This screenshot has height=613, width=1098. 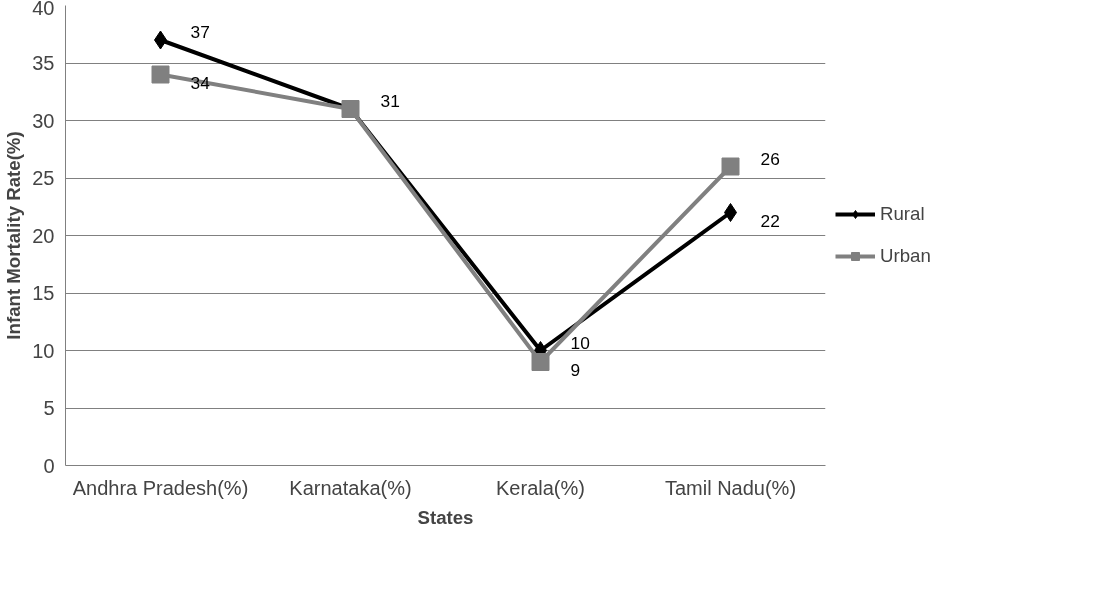 I want to click on data-label: 37, so click(x=200, y=32).